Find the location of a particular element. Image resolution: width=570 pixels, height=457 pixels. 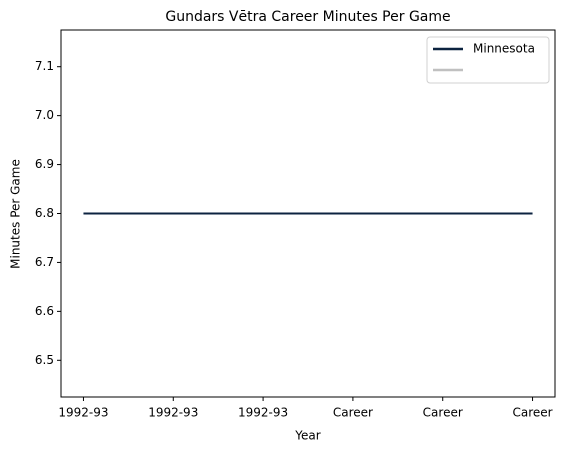

y-tick-label: 7.0 is located at coordinates (44, 115).